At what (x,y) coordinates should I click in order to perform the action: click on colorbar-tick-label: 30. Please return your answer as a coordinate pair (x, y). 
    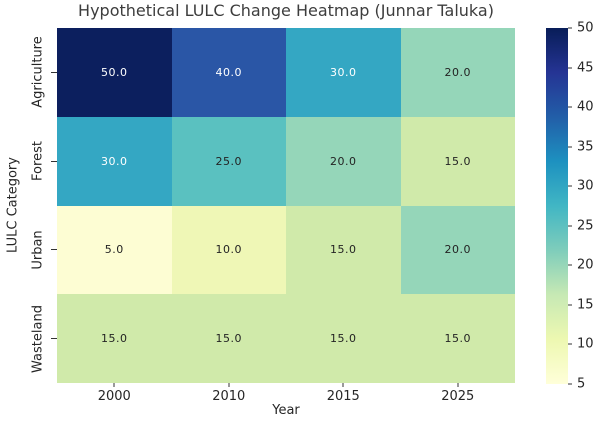
    Looking at the image, I should click on (585, 186).